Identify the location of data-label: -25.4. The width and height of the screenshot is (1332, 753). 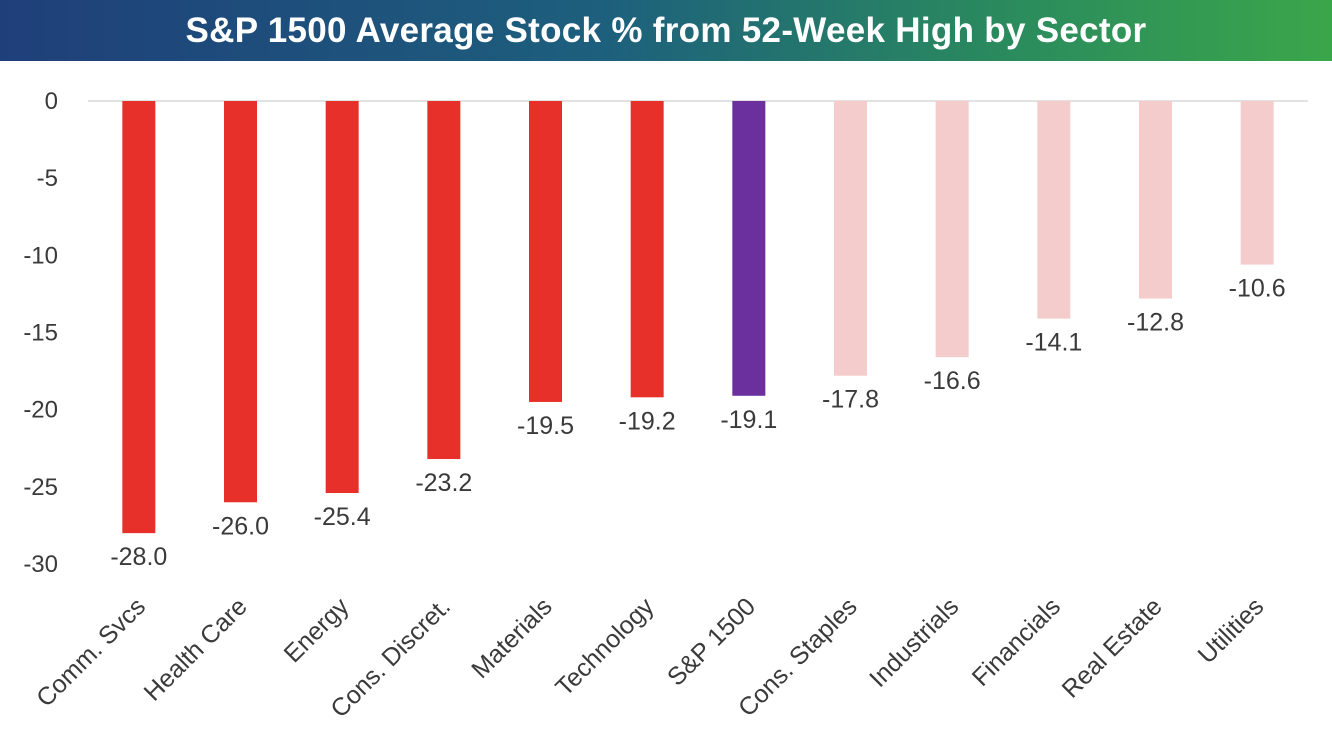
(342, 517).